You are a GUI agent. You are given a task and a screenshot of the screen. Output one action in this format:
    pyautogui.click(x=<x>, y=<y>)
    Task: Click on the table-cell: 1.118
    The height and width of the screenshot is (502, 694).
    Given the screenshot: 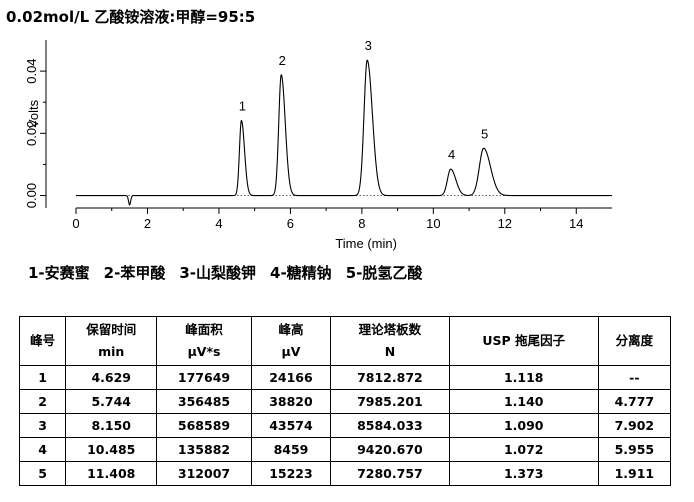 What is the action you would take?
    pyautogui.click(x=523, y=377)
    